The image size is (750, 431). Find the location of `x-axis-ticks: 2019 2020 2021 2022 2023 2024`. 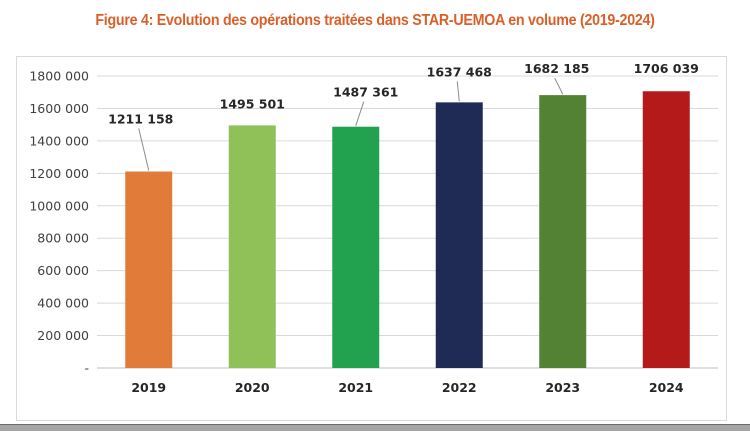

x-axis-ticks: 2019 2020 2021 2022 2023 2024 is located at coordinates (407, 387).